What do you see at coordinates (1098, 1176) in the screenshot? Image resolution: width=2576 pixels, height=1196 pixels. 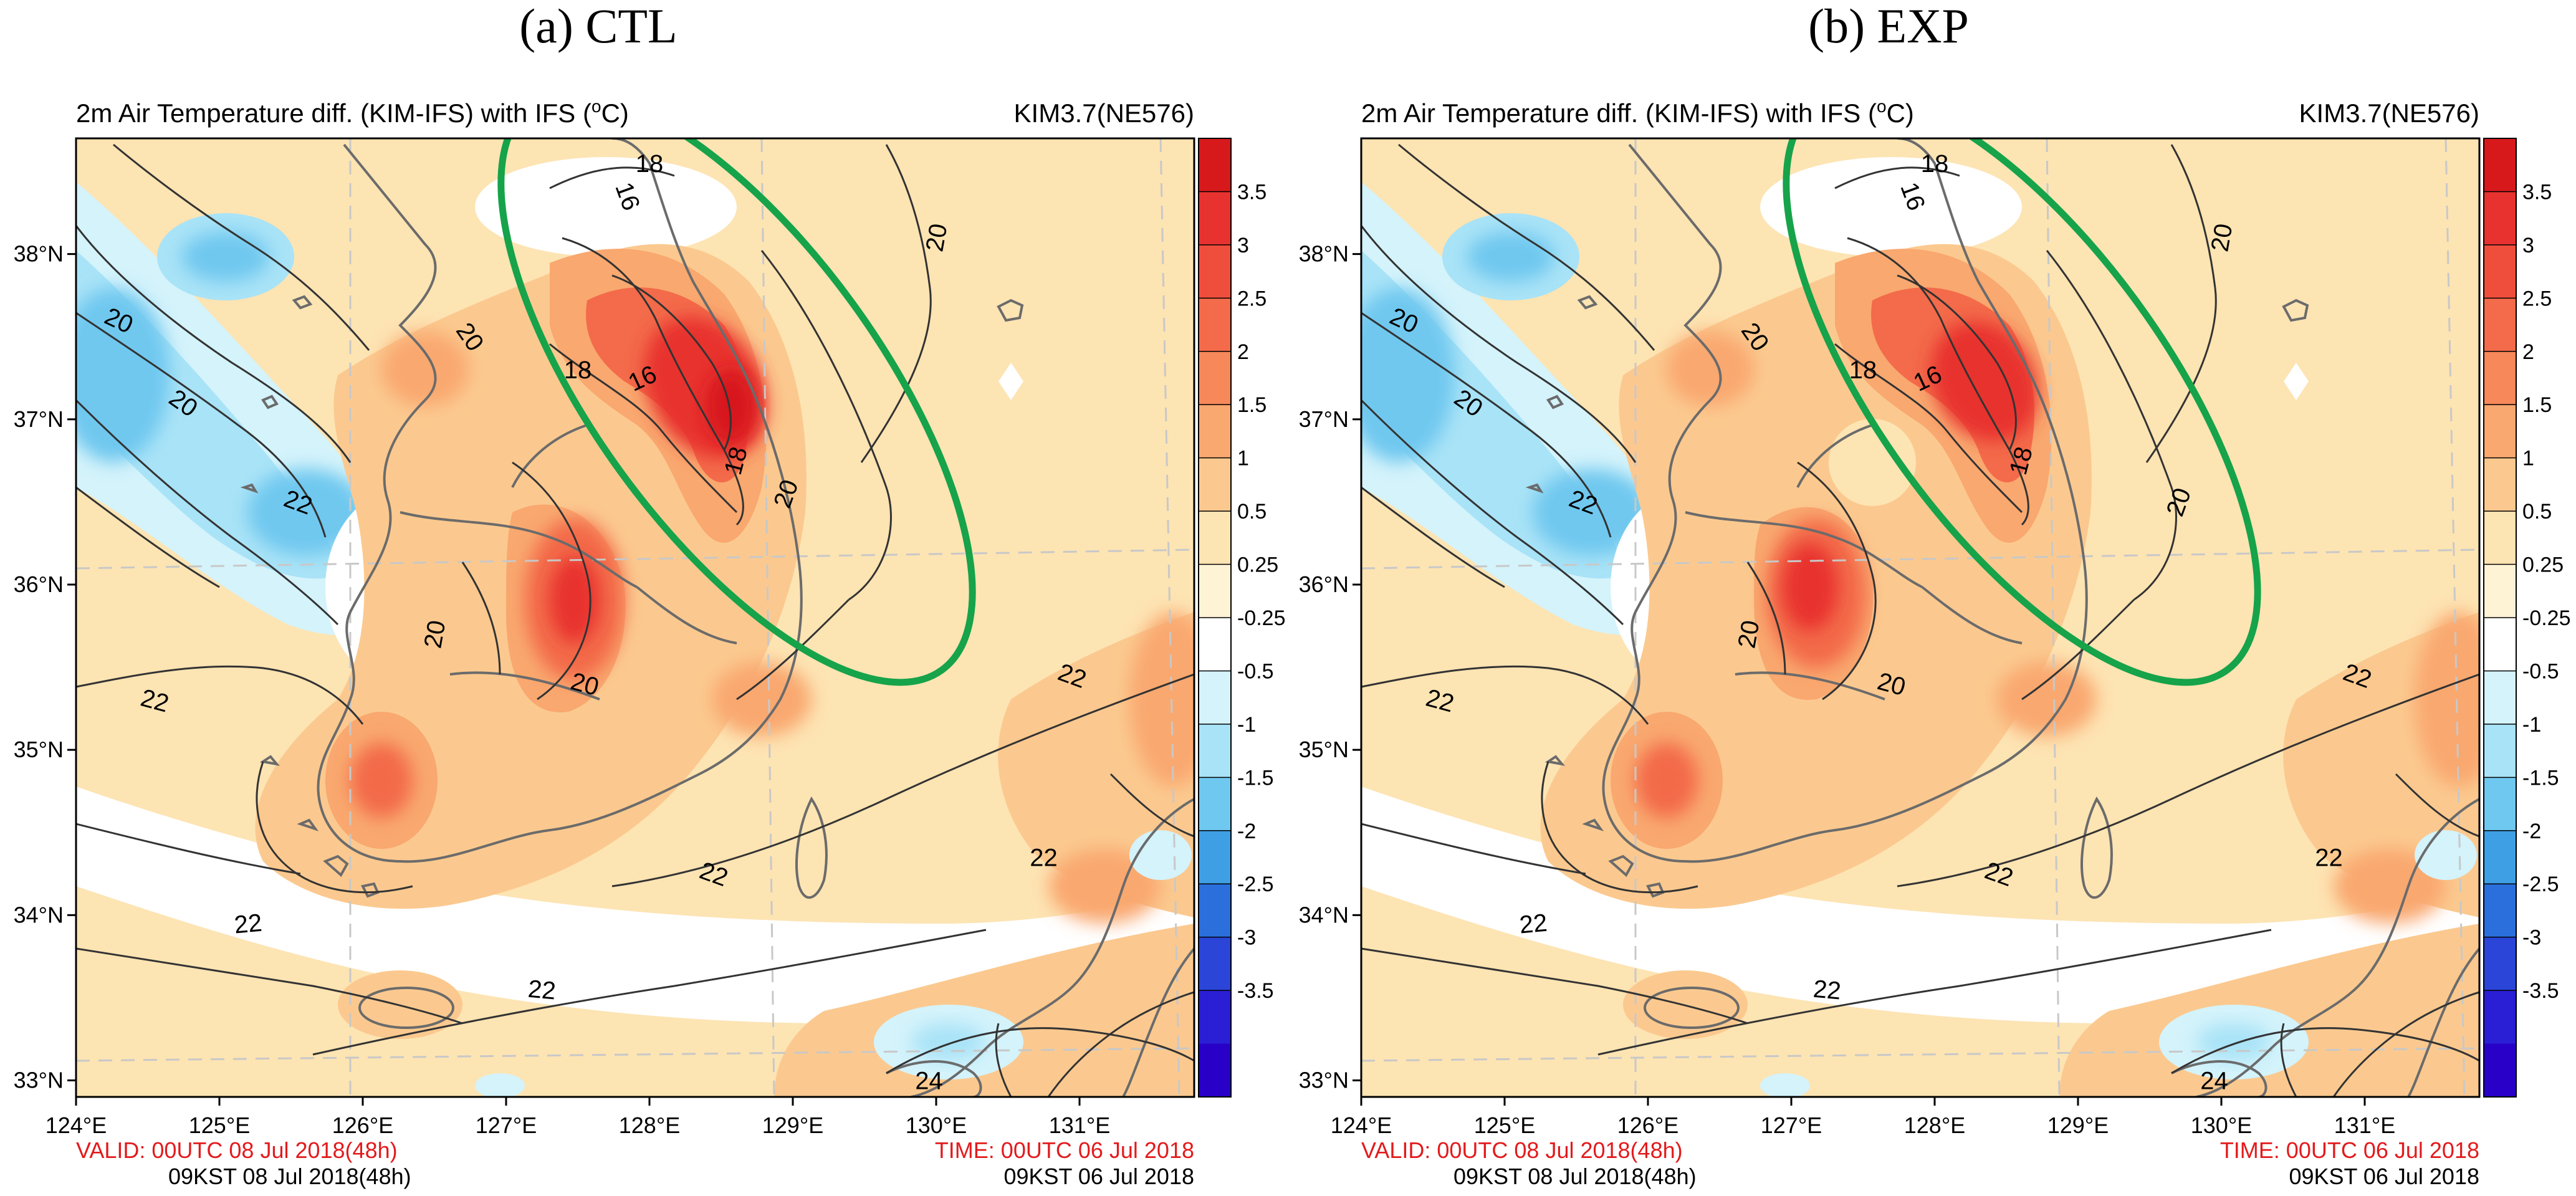 I see `panel-a-init-kst: 09KST 06 Jul 2018` at bounding box center [1098, 1176].